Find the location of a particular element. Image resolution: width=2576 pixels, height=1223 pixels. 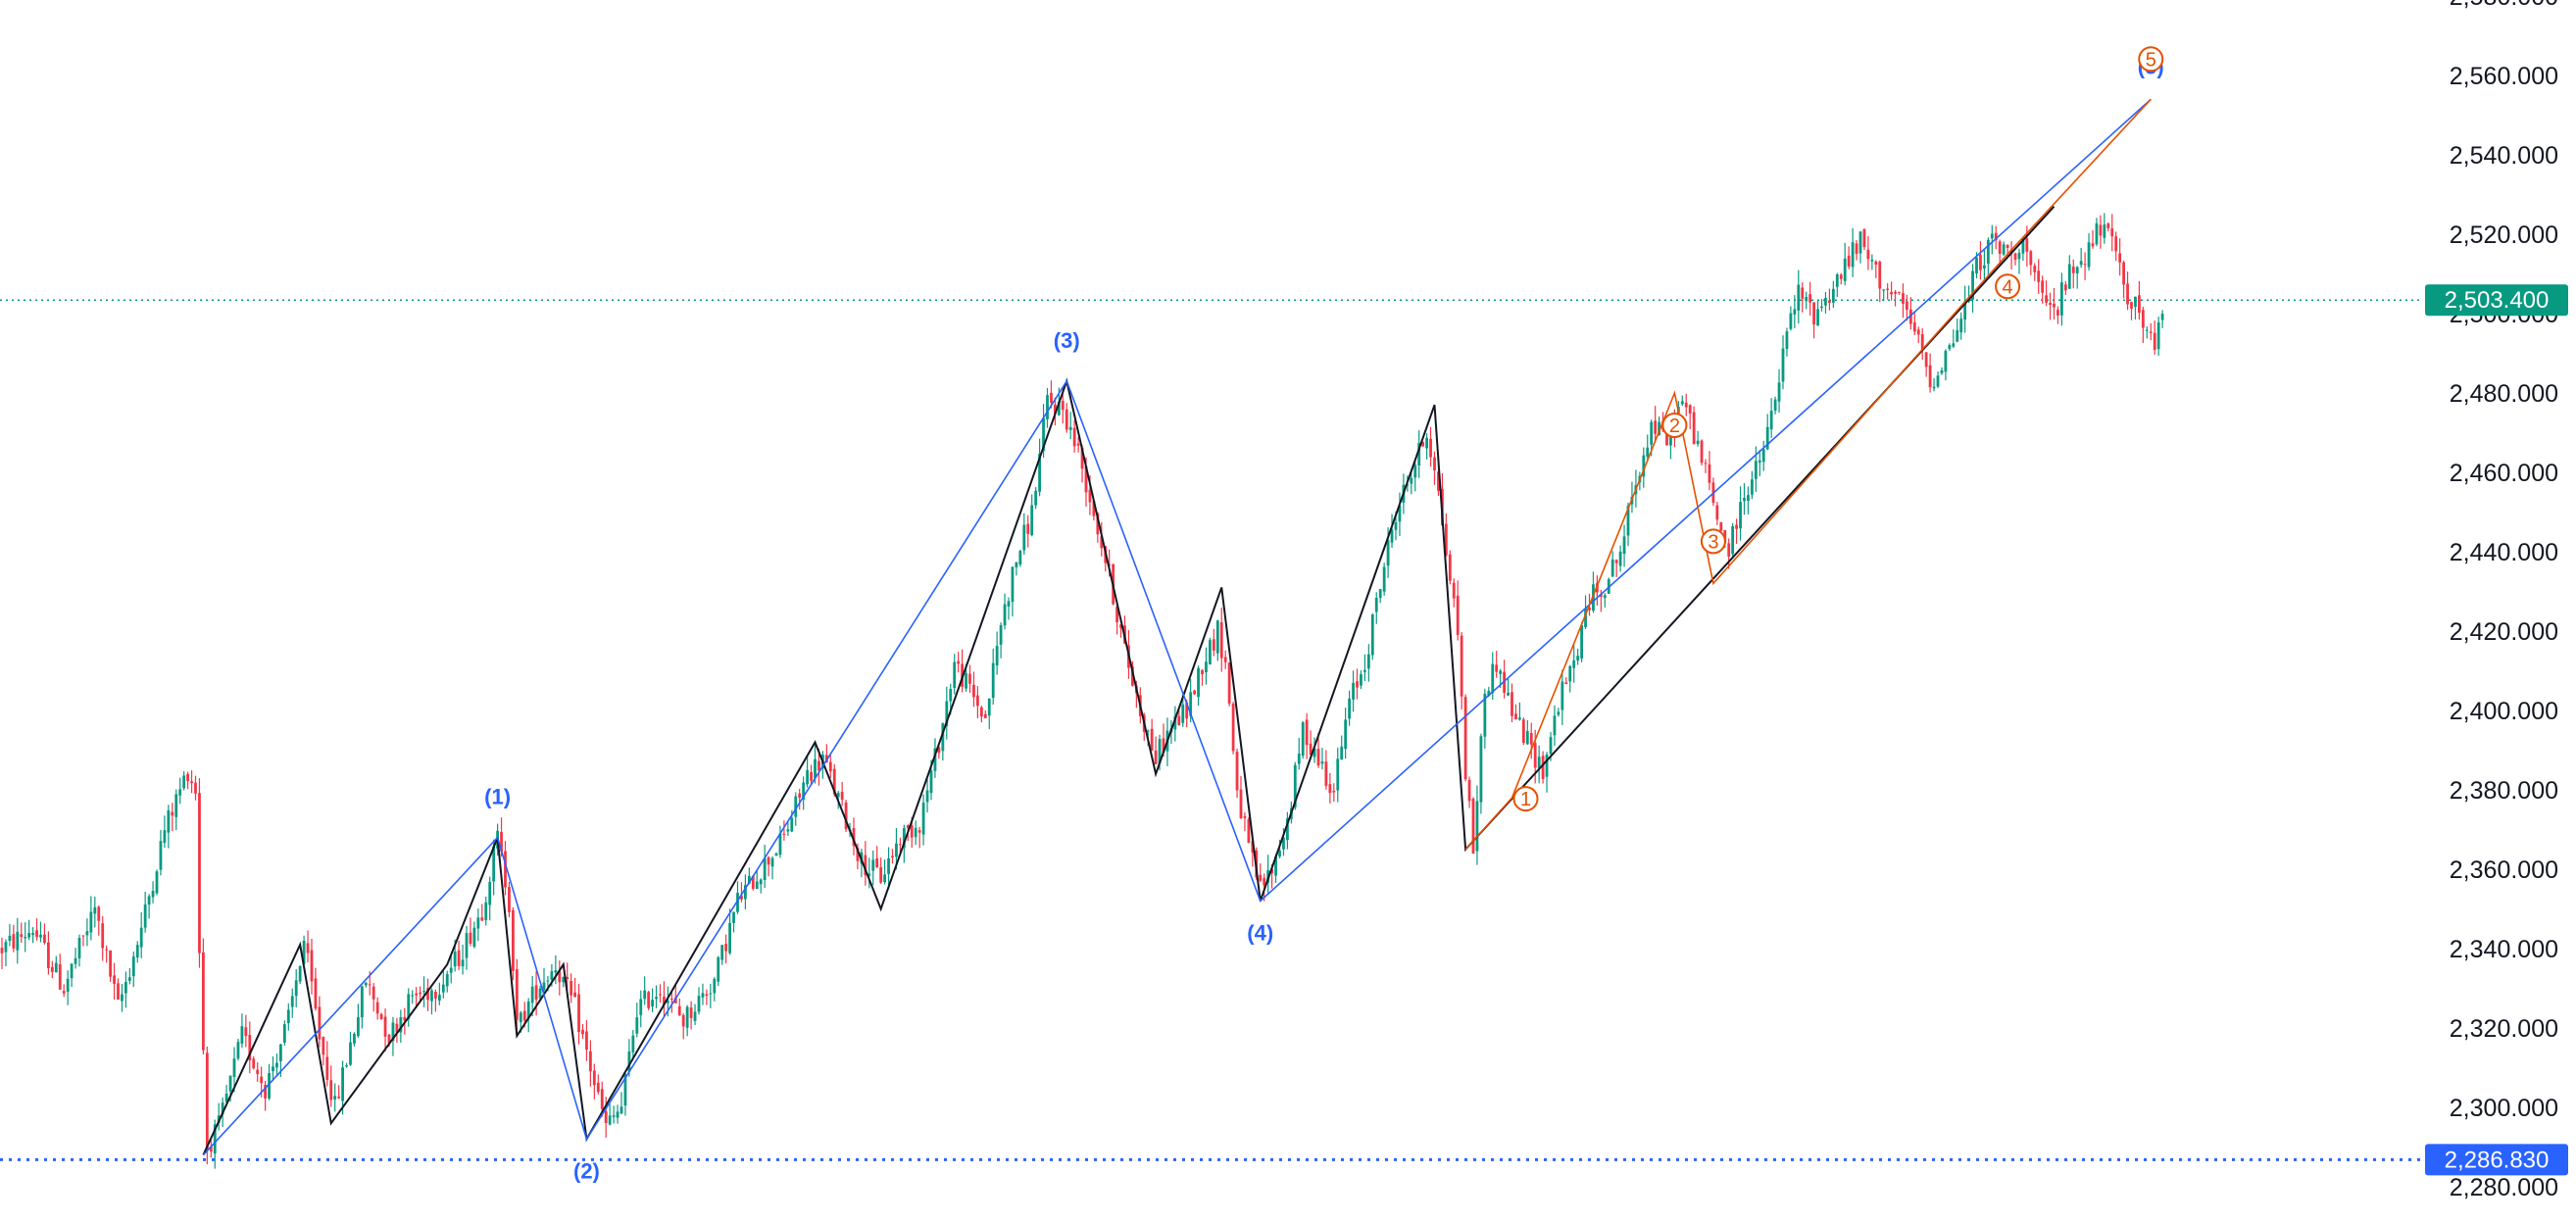

major-wave-label: (3) is located at coordinates (1067, 340).